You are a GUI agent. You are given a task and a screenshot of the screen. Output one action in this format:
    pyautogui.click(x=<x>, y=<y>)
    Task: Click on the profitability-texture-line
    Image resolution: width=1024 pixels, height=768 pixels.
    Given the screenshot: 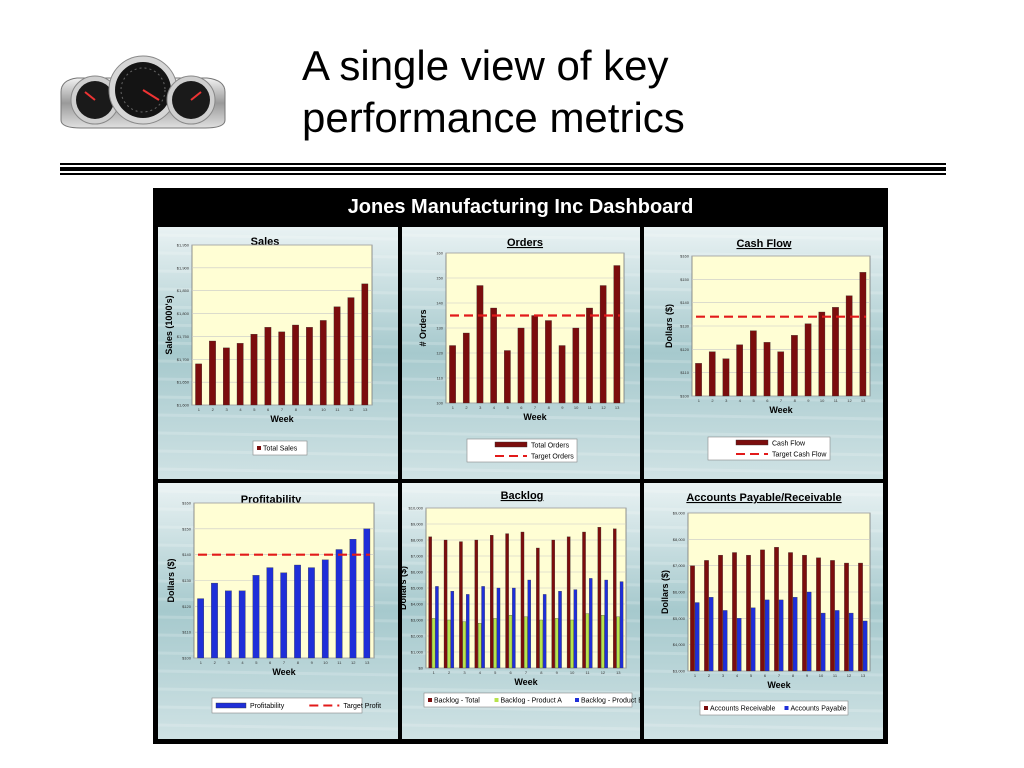 What is the action you would take?
    pyautogui.click(x=278, y=691)
    